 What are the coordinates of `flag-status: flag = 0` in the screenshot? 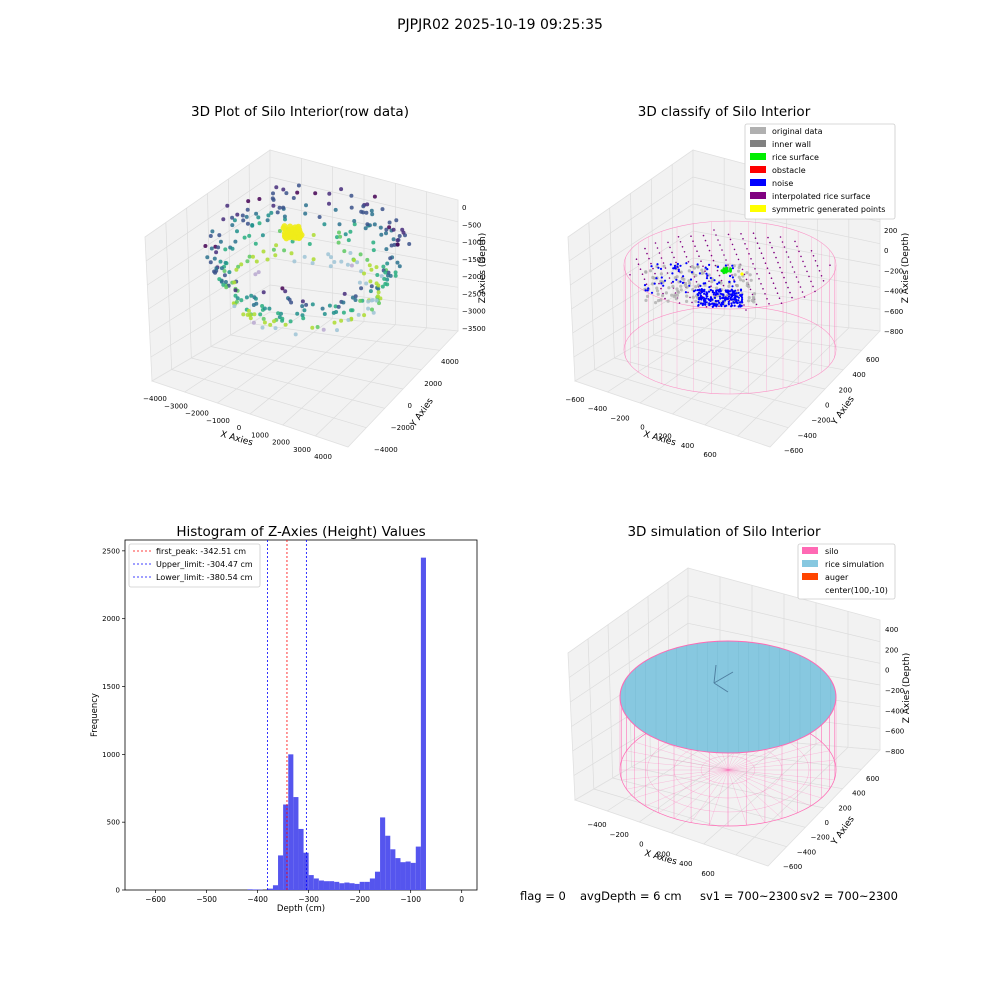 It's located at (543, 896).